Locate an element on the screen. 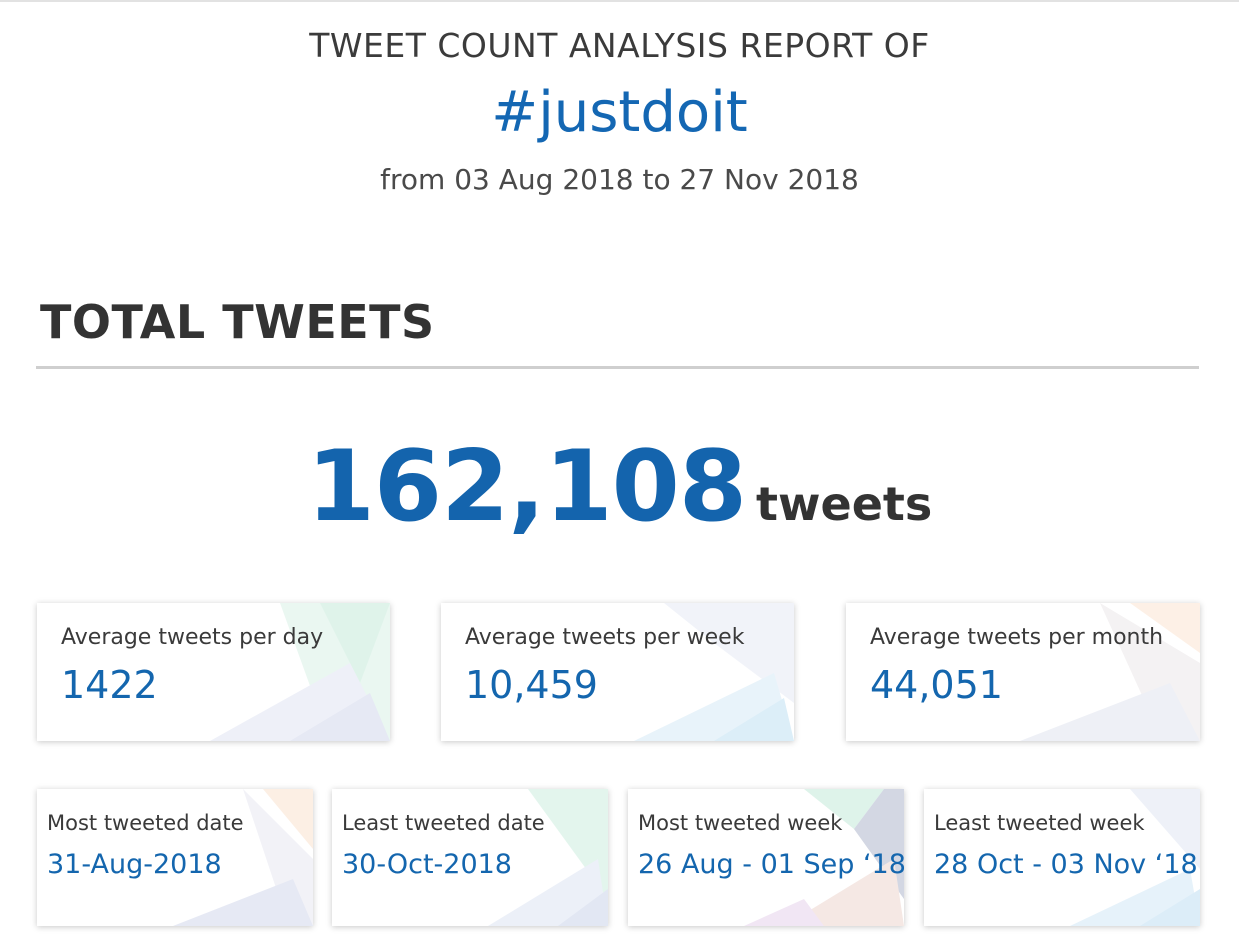 This screenshot has width=1239, height=940. report-title: TWEET COUNT ANALYSIS REPORT OF is located at coordinates (619, 45).